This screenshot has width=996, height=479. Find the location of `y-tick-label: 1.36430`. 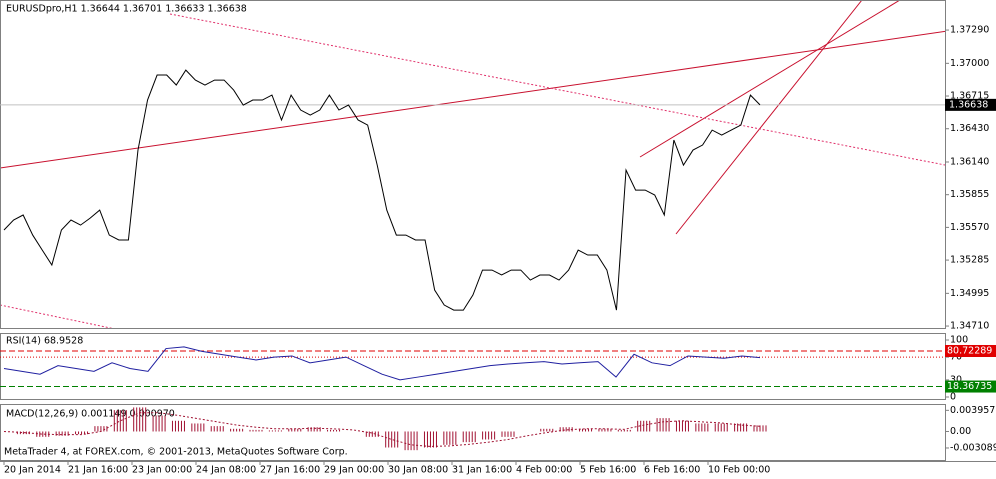

y-tick-label: 1.36430 is located at coordinates (969, 128).